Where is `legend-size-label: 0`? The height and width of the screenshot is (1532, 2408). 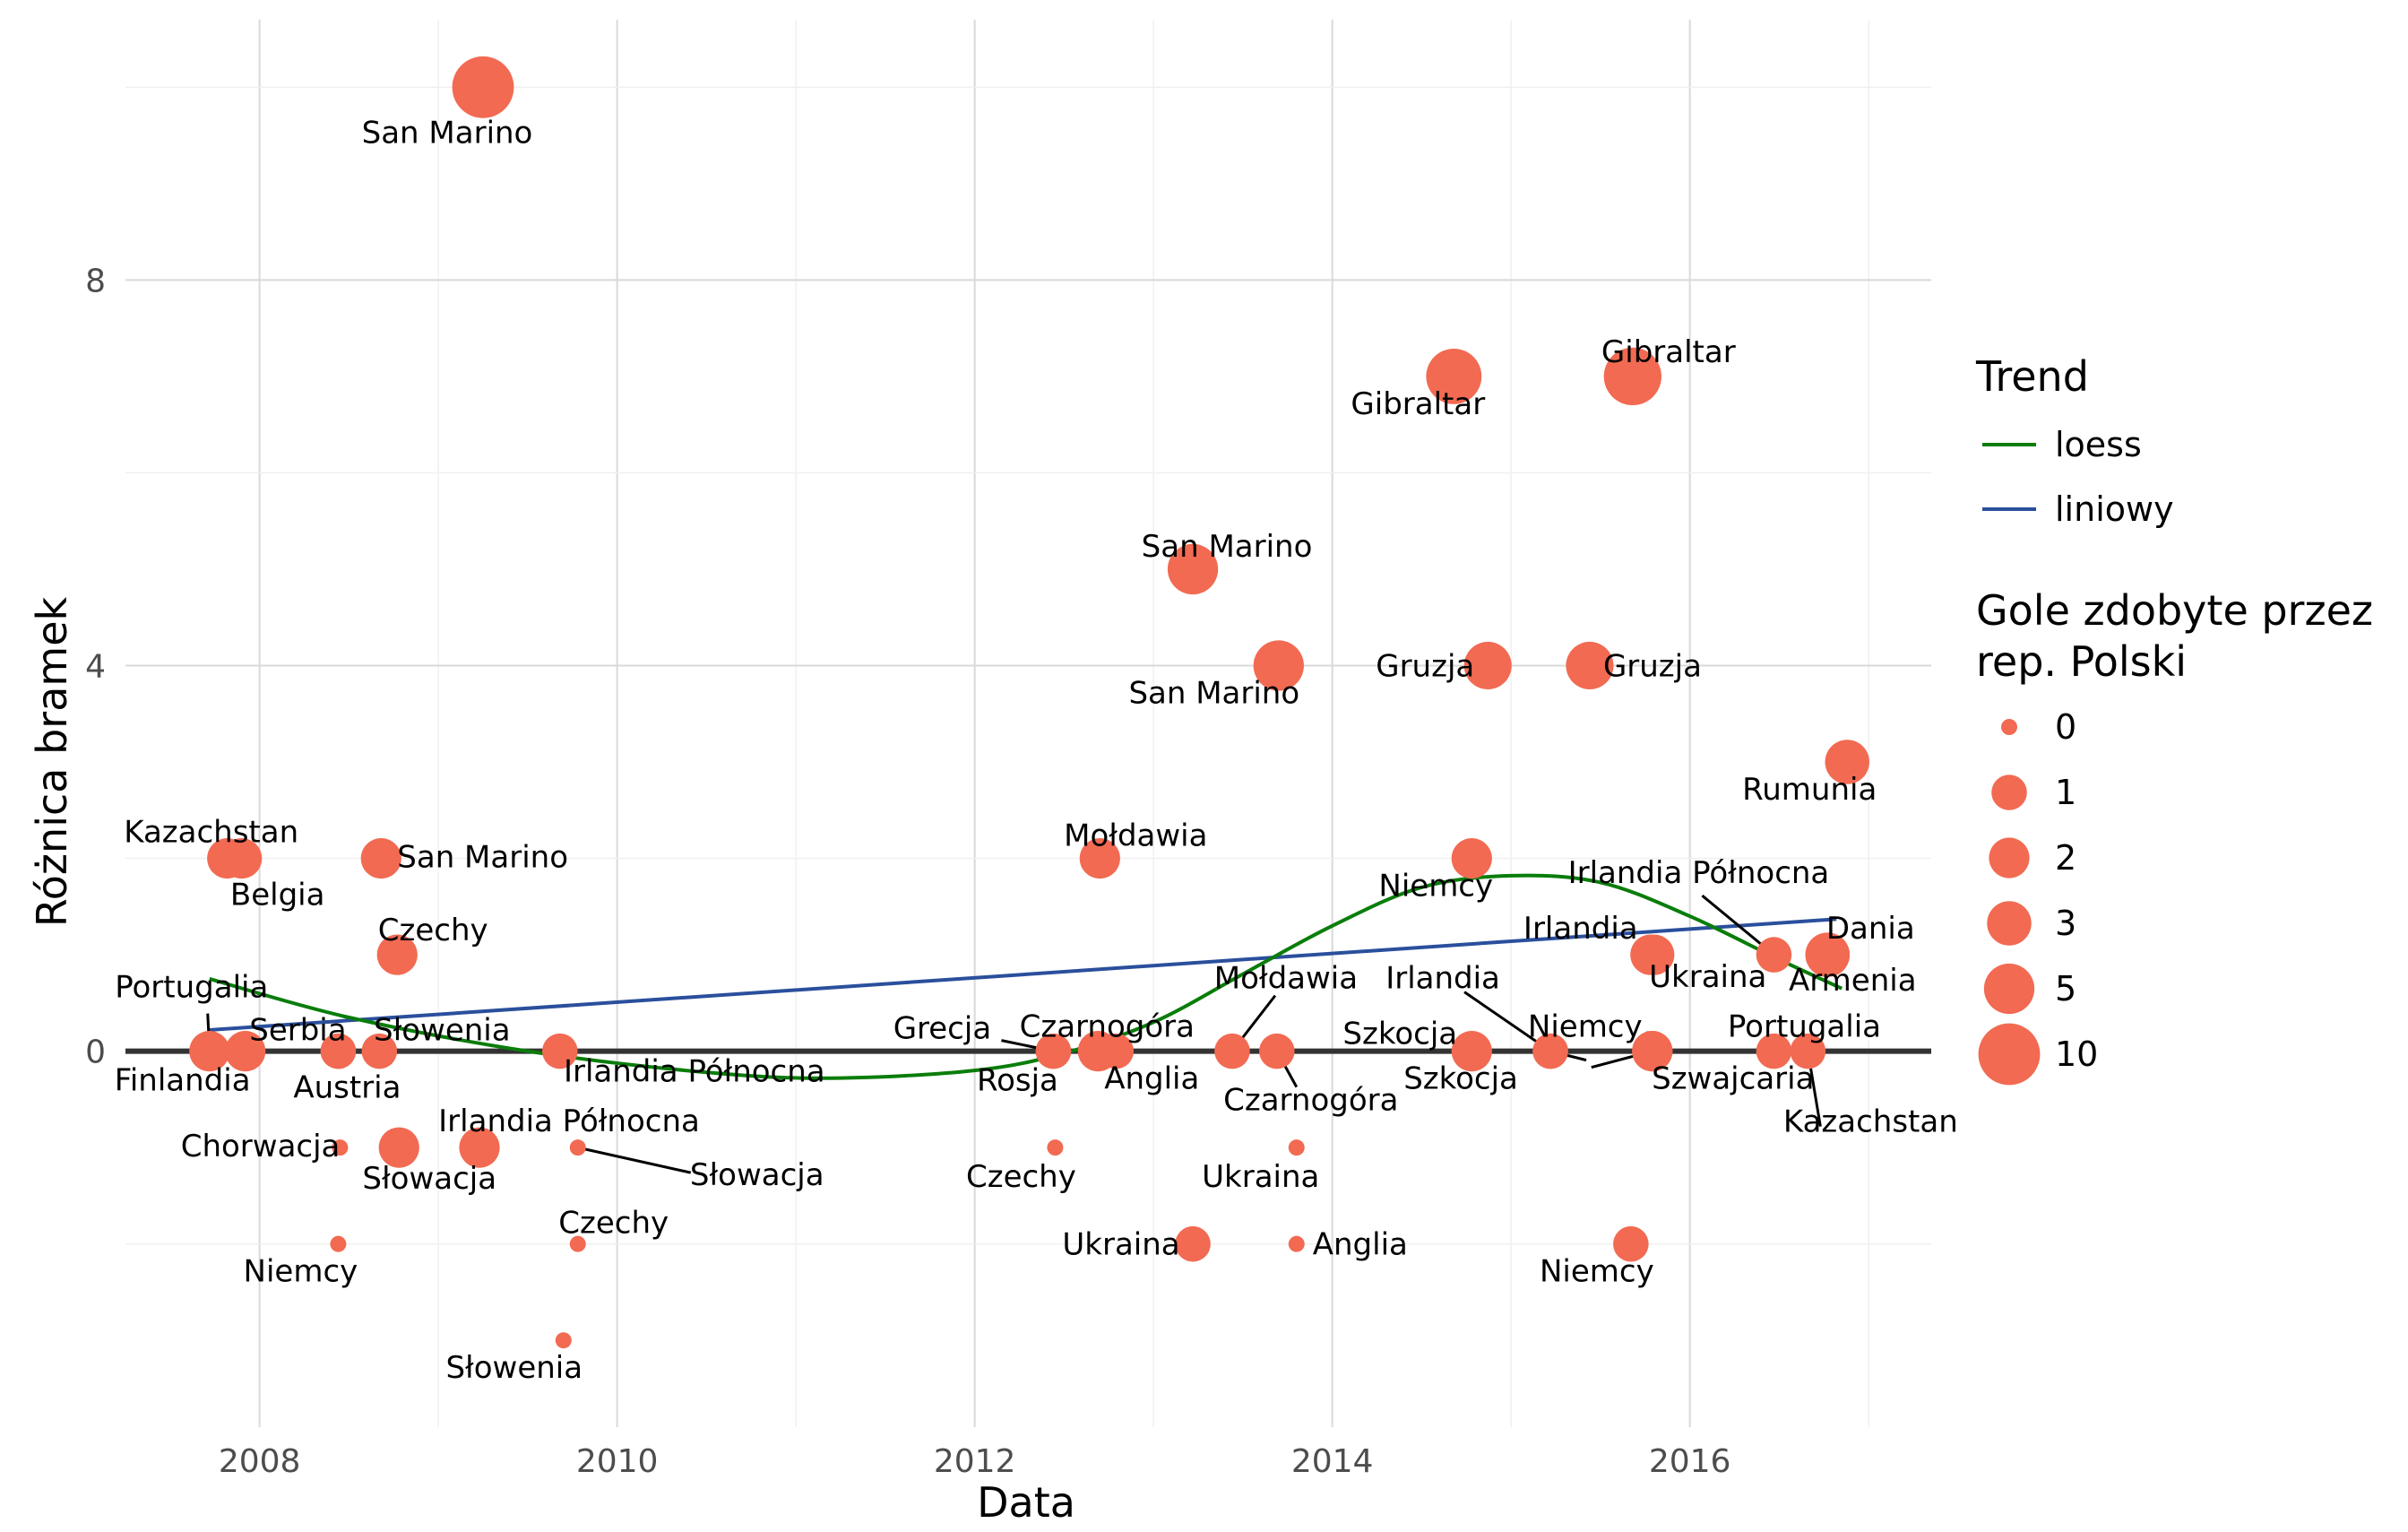
legend-size-label: 0 is located at coordinates (2065, 727).